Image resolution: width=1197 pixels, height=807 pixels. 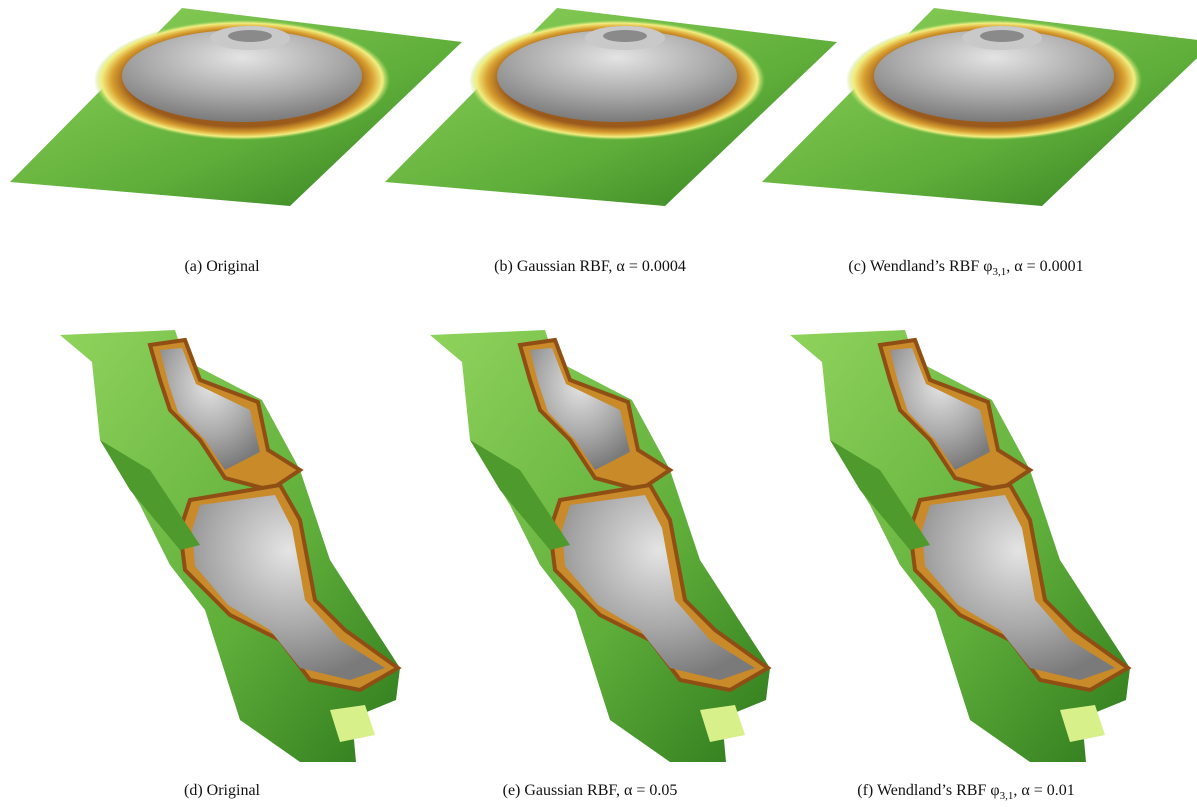 I want to click on caption-text: (e) Gaussian RBF, α = 0.05, so click(x=590, y=790).